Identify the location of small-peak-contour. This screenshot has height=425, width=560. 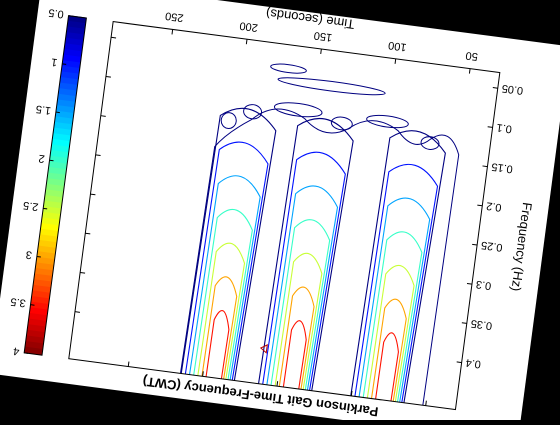
(263, 349).